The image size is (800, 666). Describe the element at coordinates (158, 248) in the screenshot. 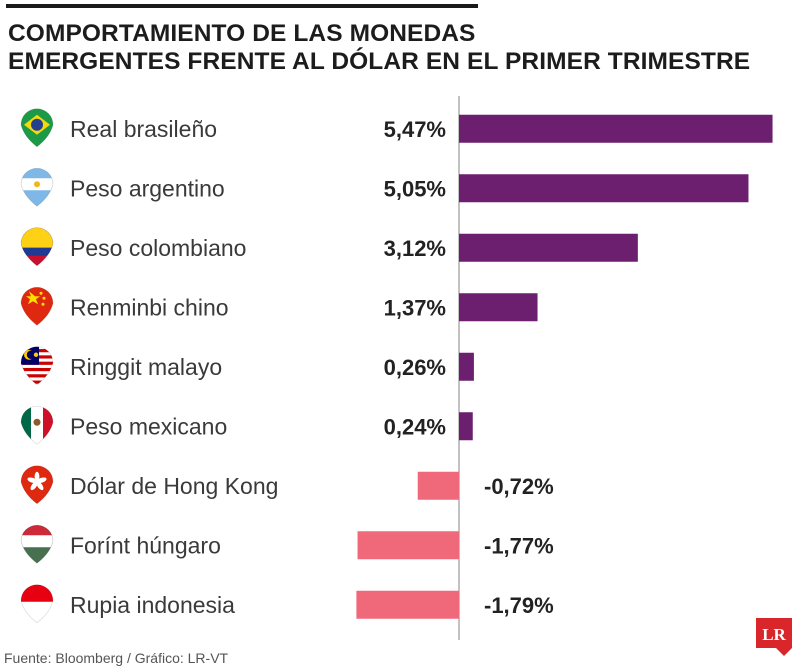

I see `category-label: Peso colombiano` at that location.